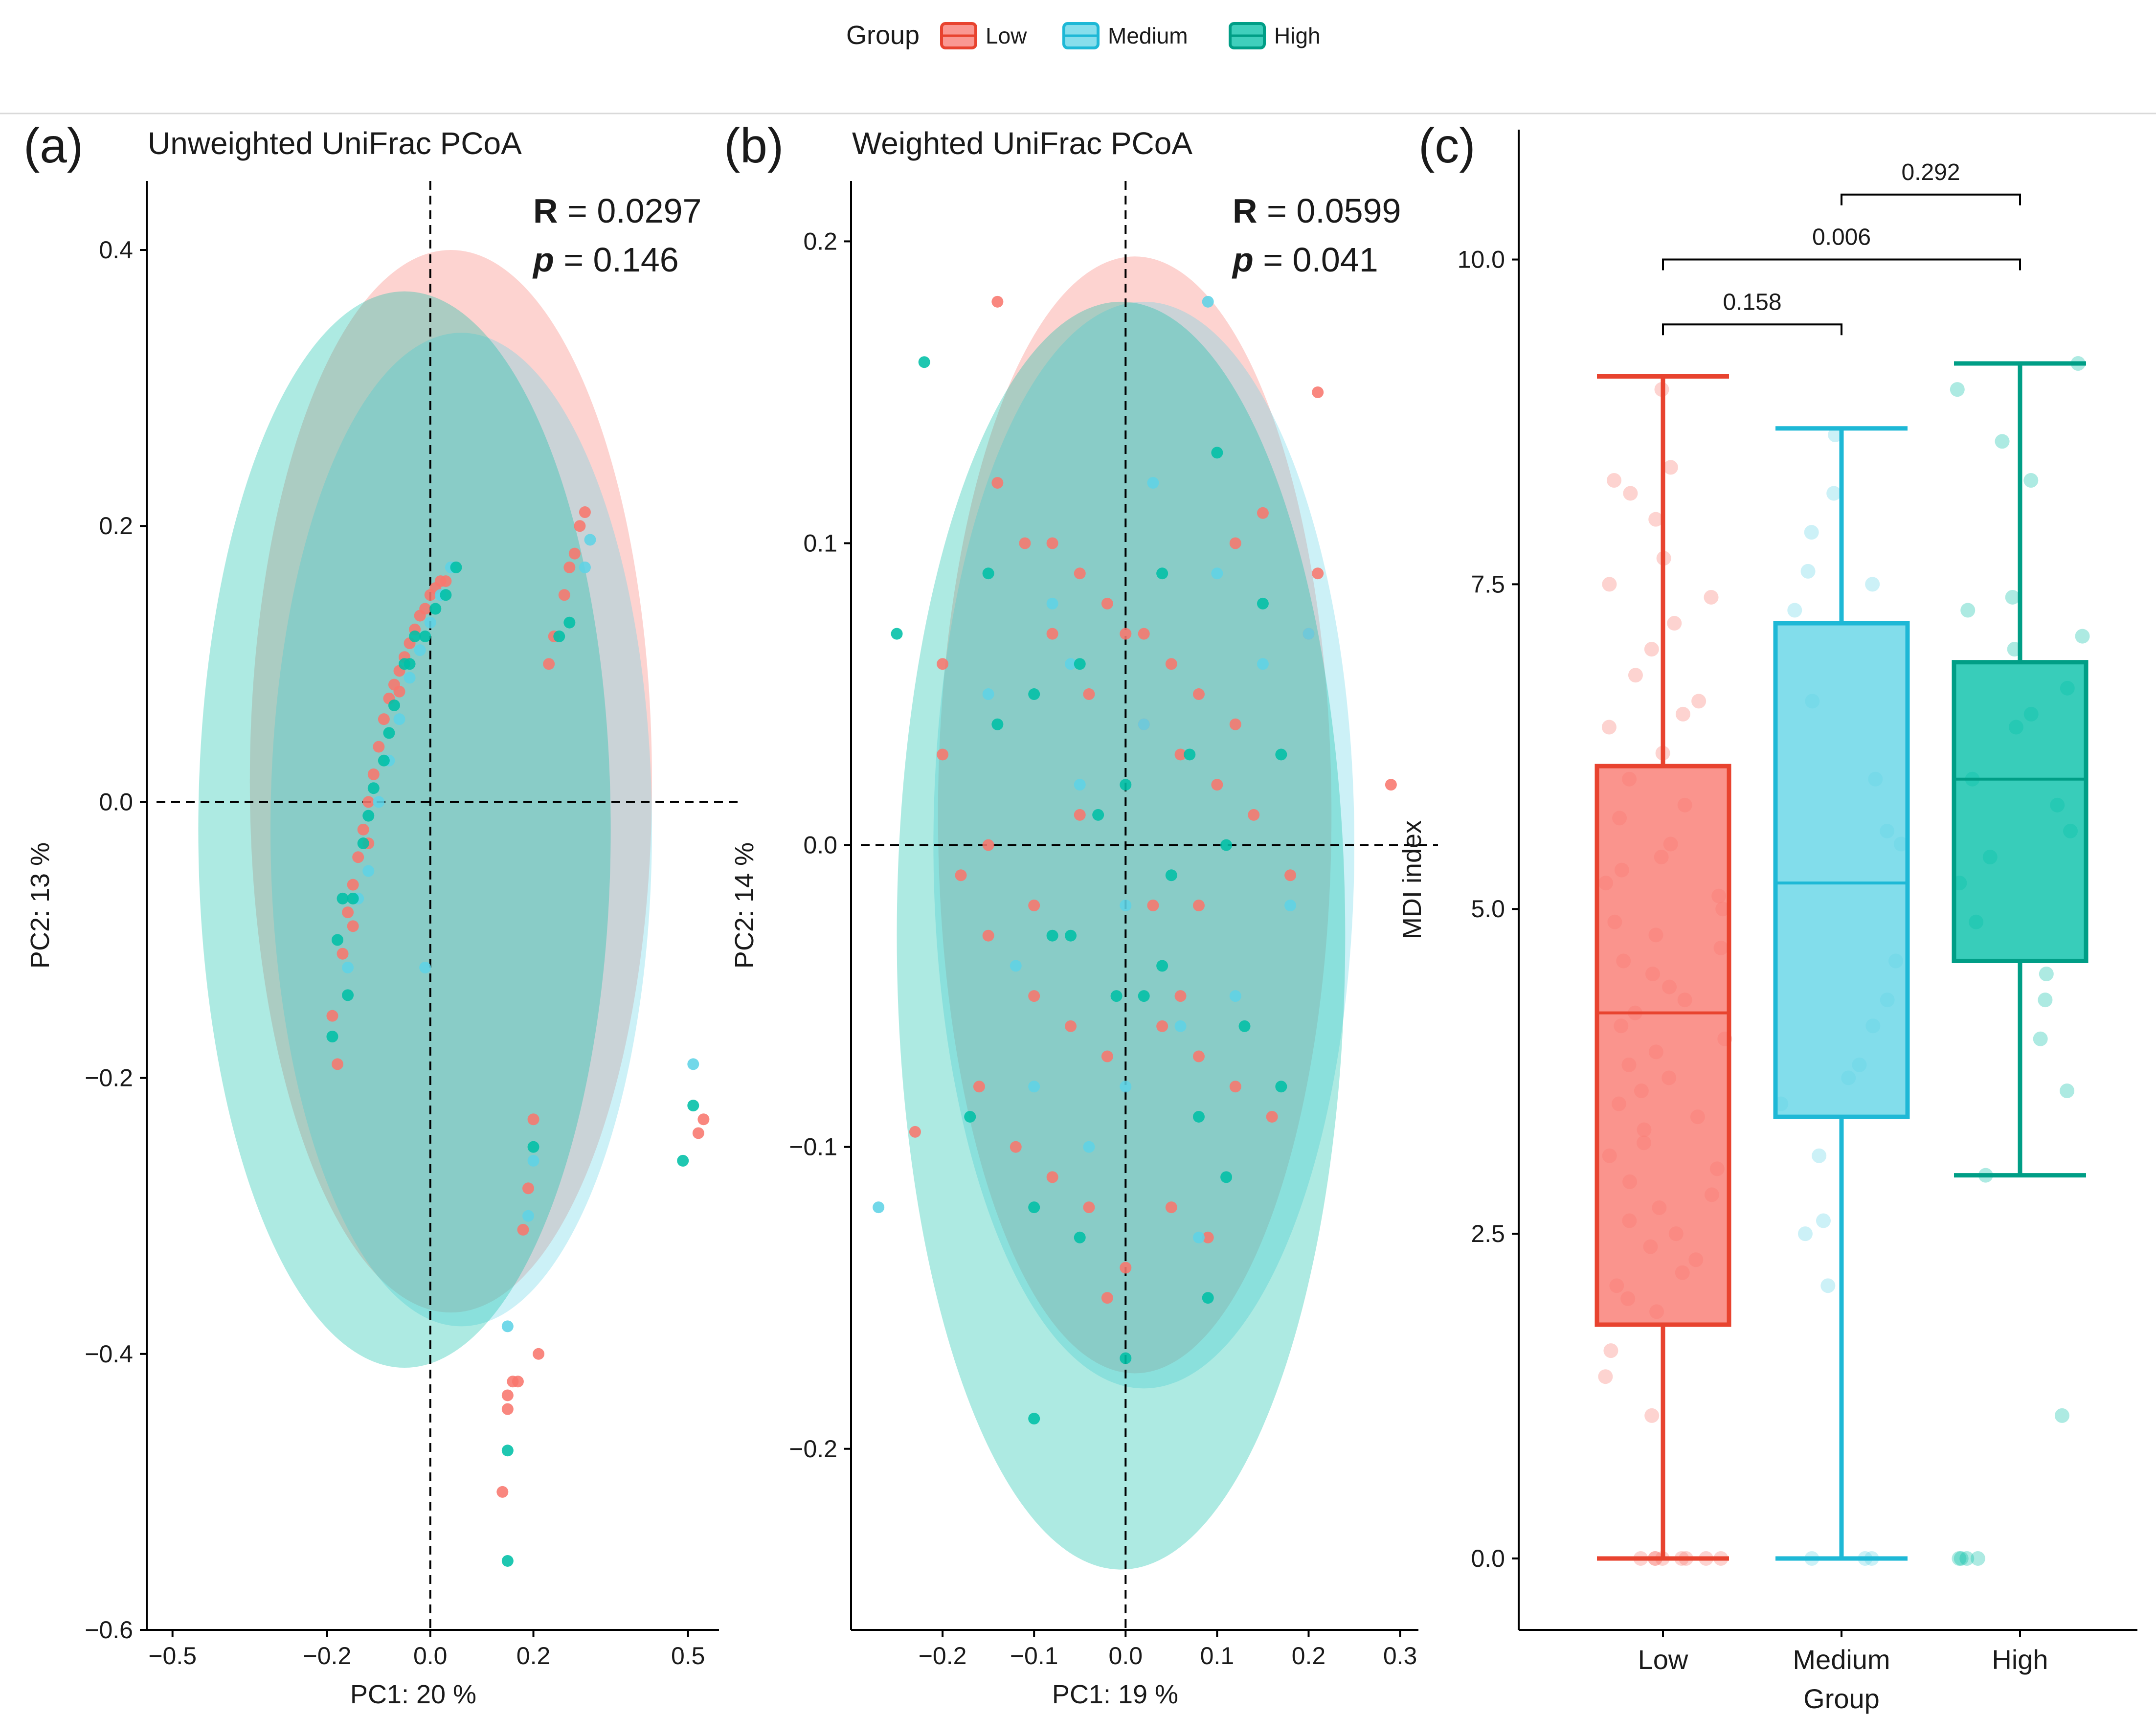  What do you see at coordinates (2020, 1659) in the screenshot?
I see `x-tick-label: High` at bounding box center [2020, 1659].